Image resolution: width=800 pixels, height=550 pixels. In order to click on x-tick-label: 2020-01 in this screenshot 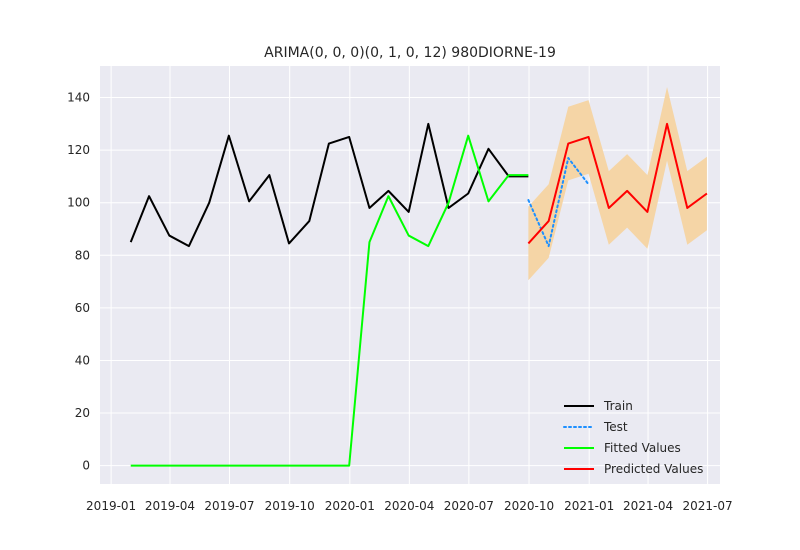, I will do `click(350, 506)`.